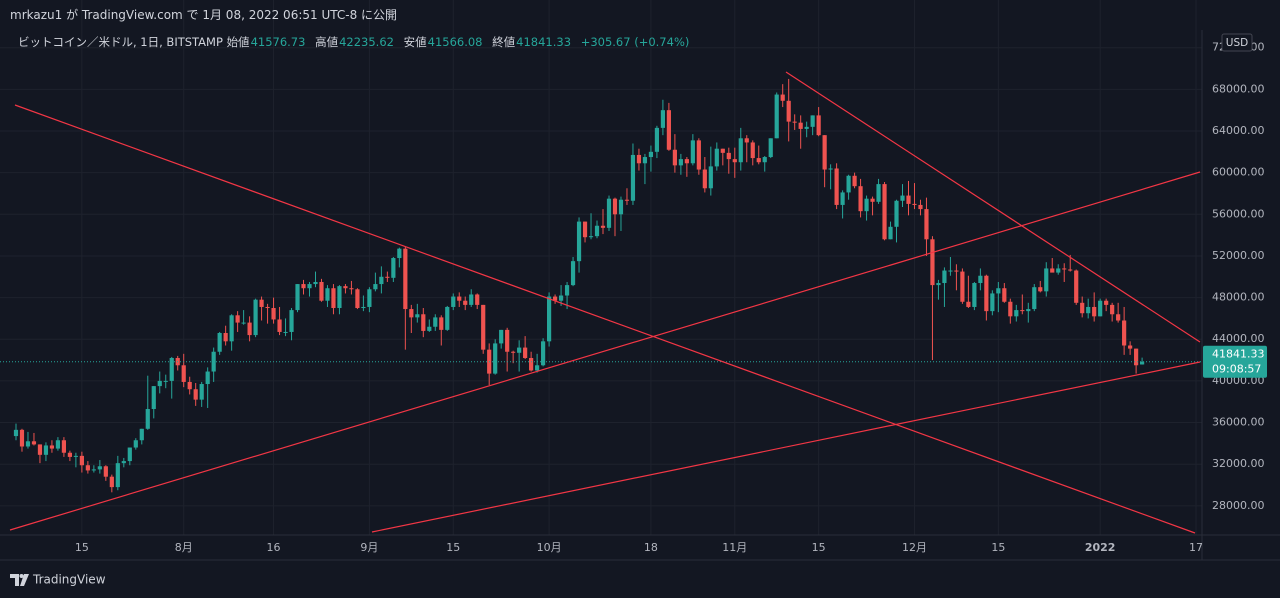  What do you see at coordinates (1238, 172) in the screenshot?
I see `y-tick-label: 60000.00` at bounding box center [1238, 172].